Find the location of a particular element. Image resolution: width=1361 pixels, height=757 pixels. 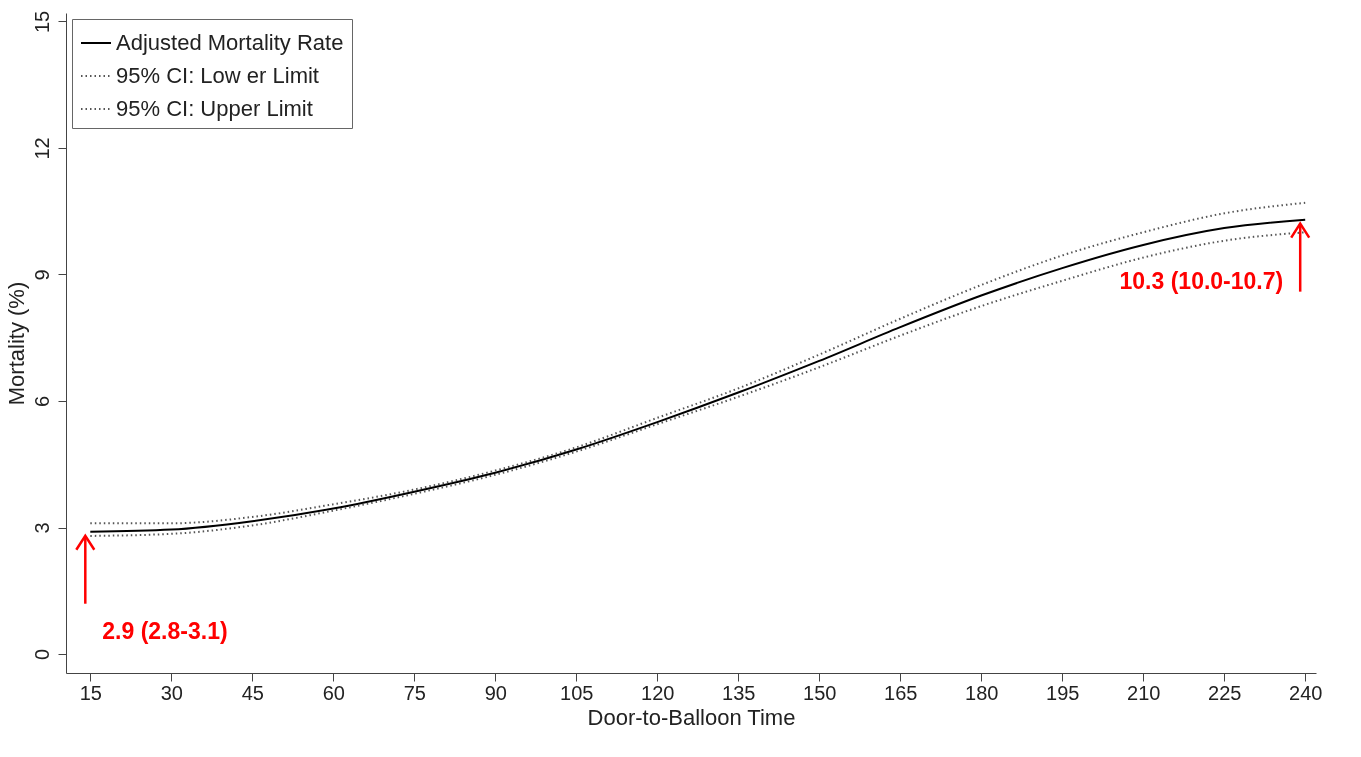

legend-label: 95% CI: Low er Limit is located at coordinates (217, 75).